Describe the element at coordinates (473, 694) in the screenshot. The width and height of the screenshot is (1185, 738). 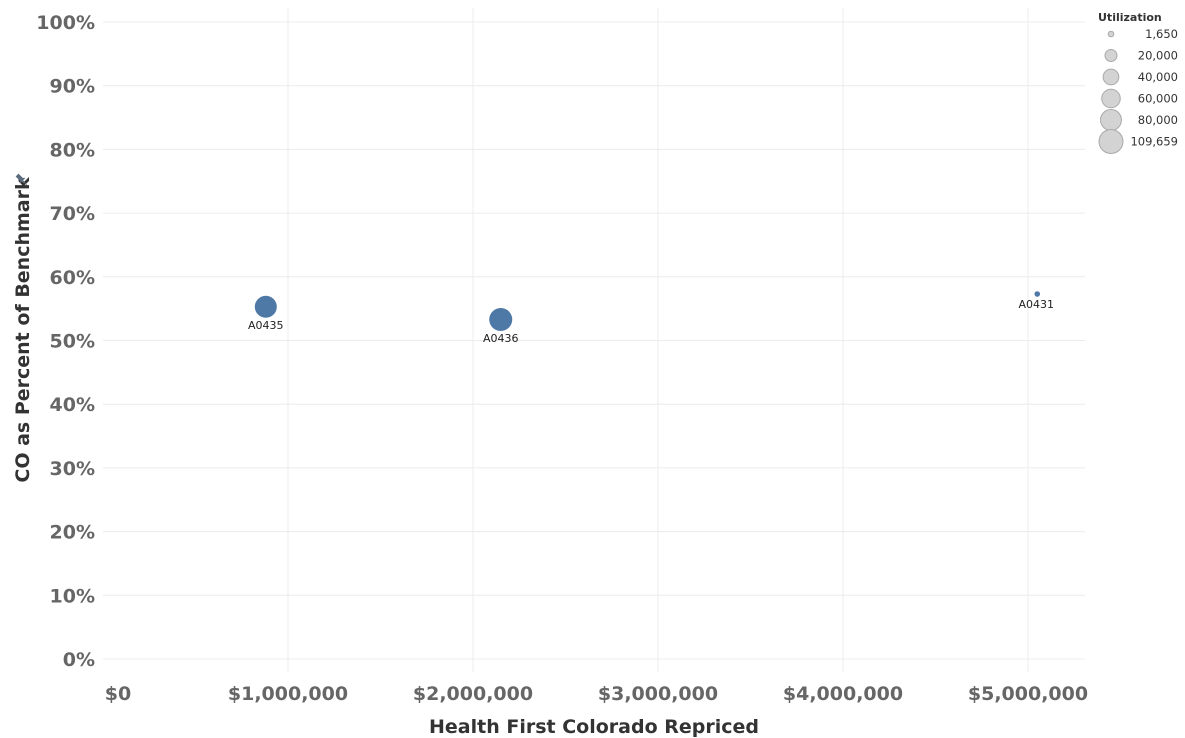
I see `x-tick-label: $2,000,000` at that location.